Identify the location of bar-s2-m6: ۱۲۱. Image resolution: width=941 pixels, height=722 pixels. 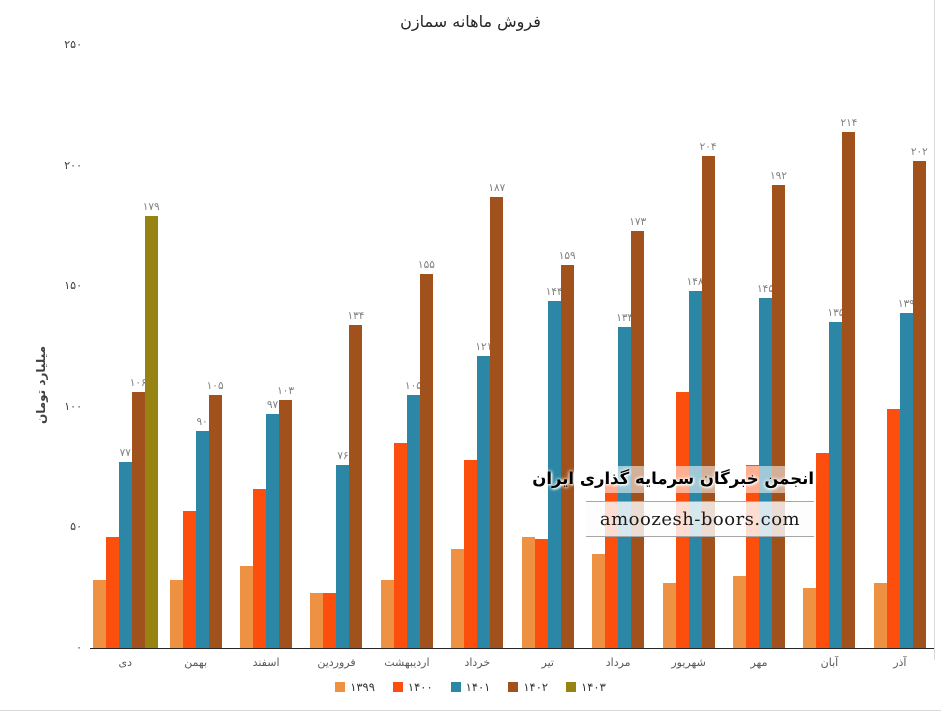
(483, 494).